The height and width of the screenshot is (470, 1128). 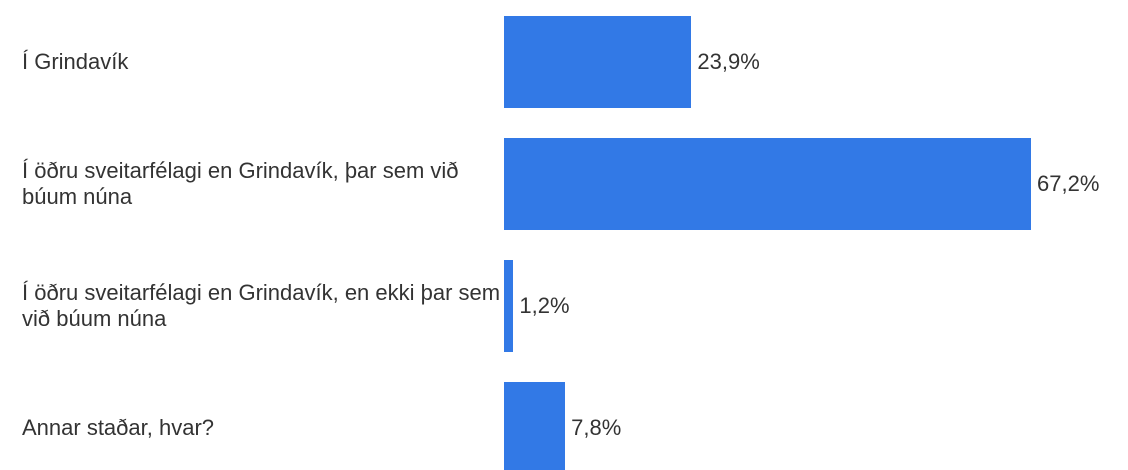 I want to click on value-label: 67,2%, so click(x=1068, y=183).